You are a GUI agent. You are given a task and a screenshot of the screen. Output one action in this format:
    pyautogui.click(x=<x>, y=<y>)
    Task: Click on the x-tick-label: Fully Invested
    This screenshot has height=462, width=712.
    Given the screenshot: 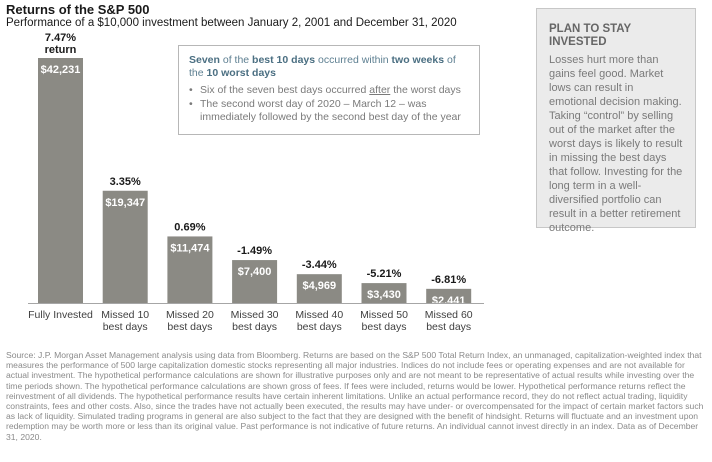 What is the action you would take?
    pyautogui.click(x=60, y=315)
    